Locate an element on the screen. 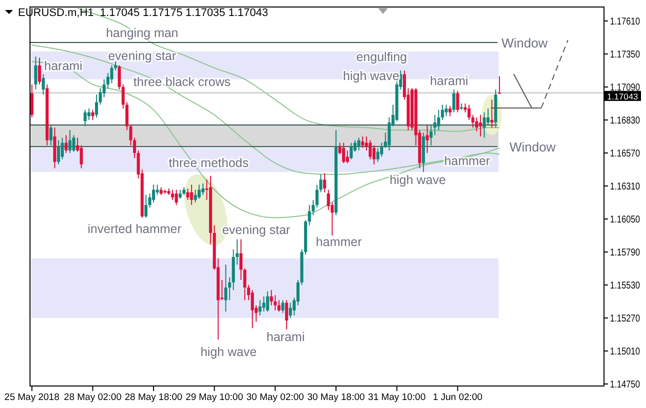 The width and height of the screenshot is (646, 408). ref-line-label: 1.17043 is located at coordinates (622, 96).